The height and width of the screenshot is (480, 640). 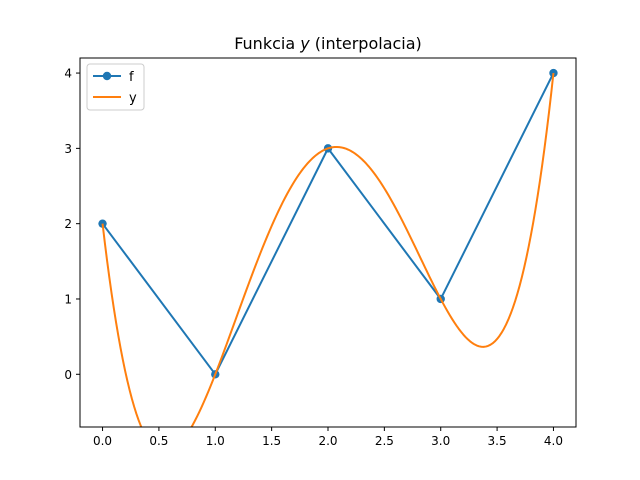 I want to click on x-tick-label: 0.0, so click(x=102, y=441).